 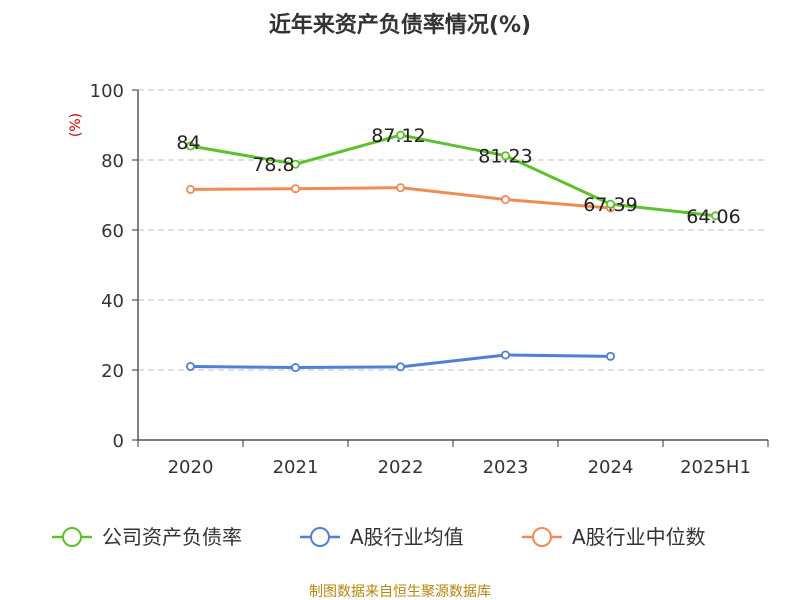 I want to click on data-label: 64.06, so click(x=713, y=217).